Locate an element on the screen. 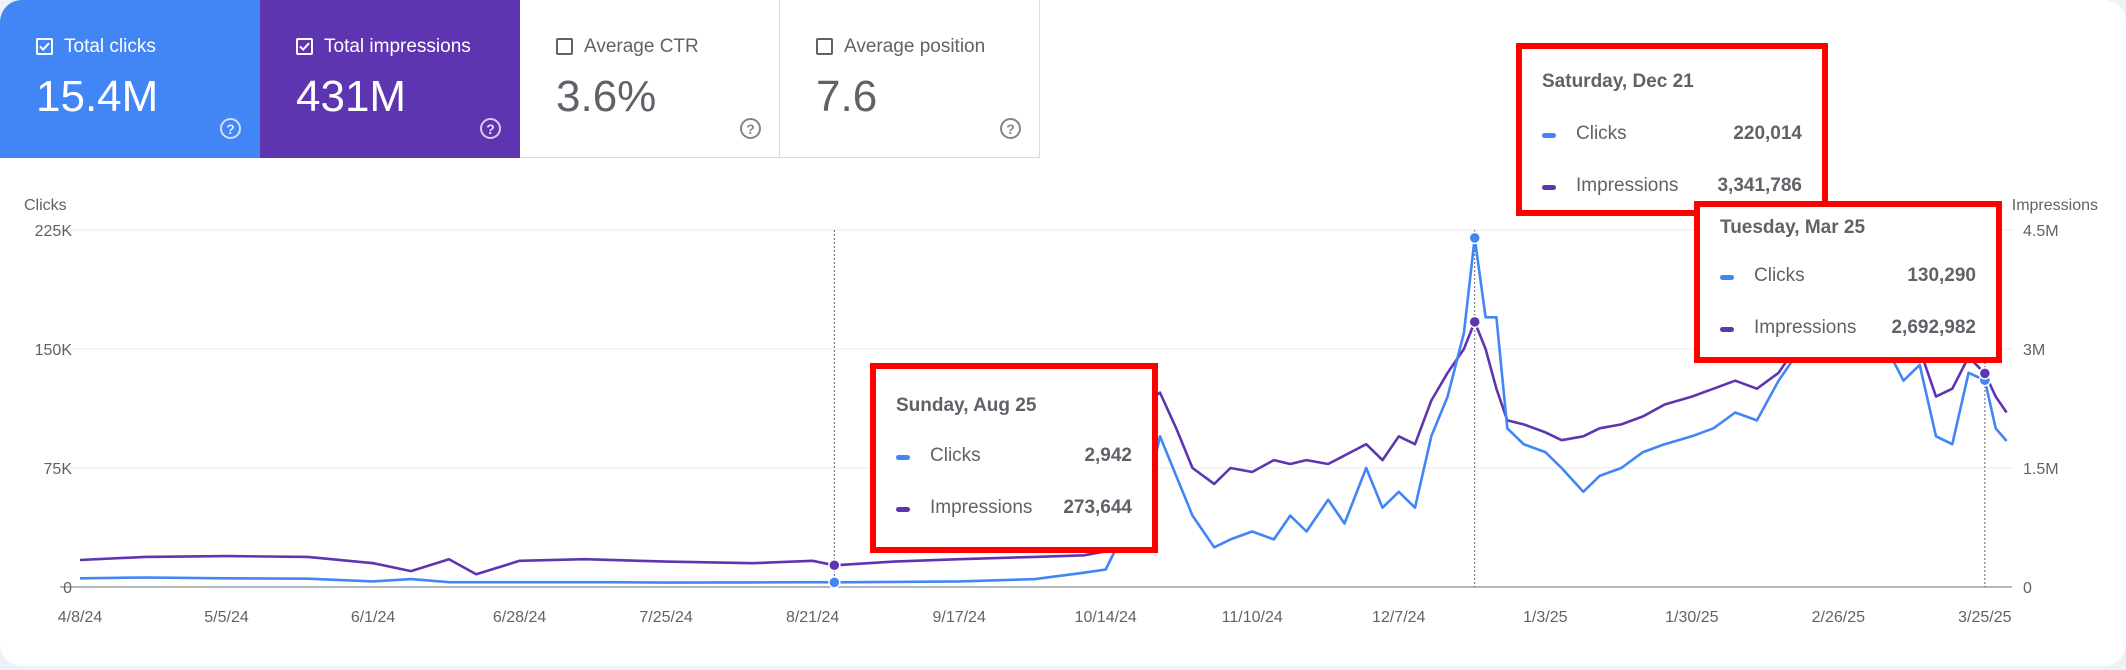  x-tick-label: 11/10/24 is located at coordinates (1252, 617).